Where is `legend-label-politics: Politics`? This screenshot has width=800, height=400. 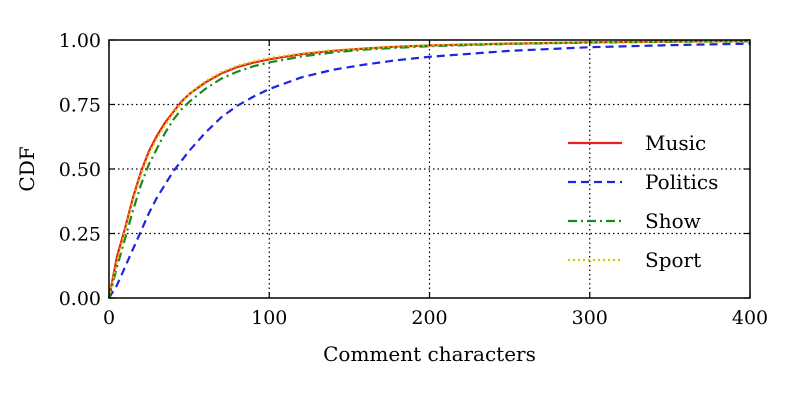
legend-label-politics: Politics is located at coordinates (681, 182).